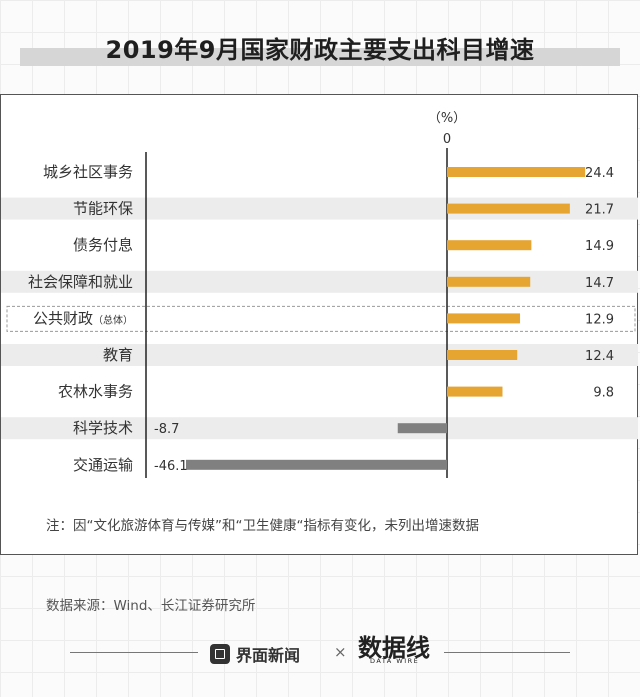  Describe the element at coordinates (507, 652) in the screenshot. I see `footer-divider-right` at that location.